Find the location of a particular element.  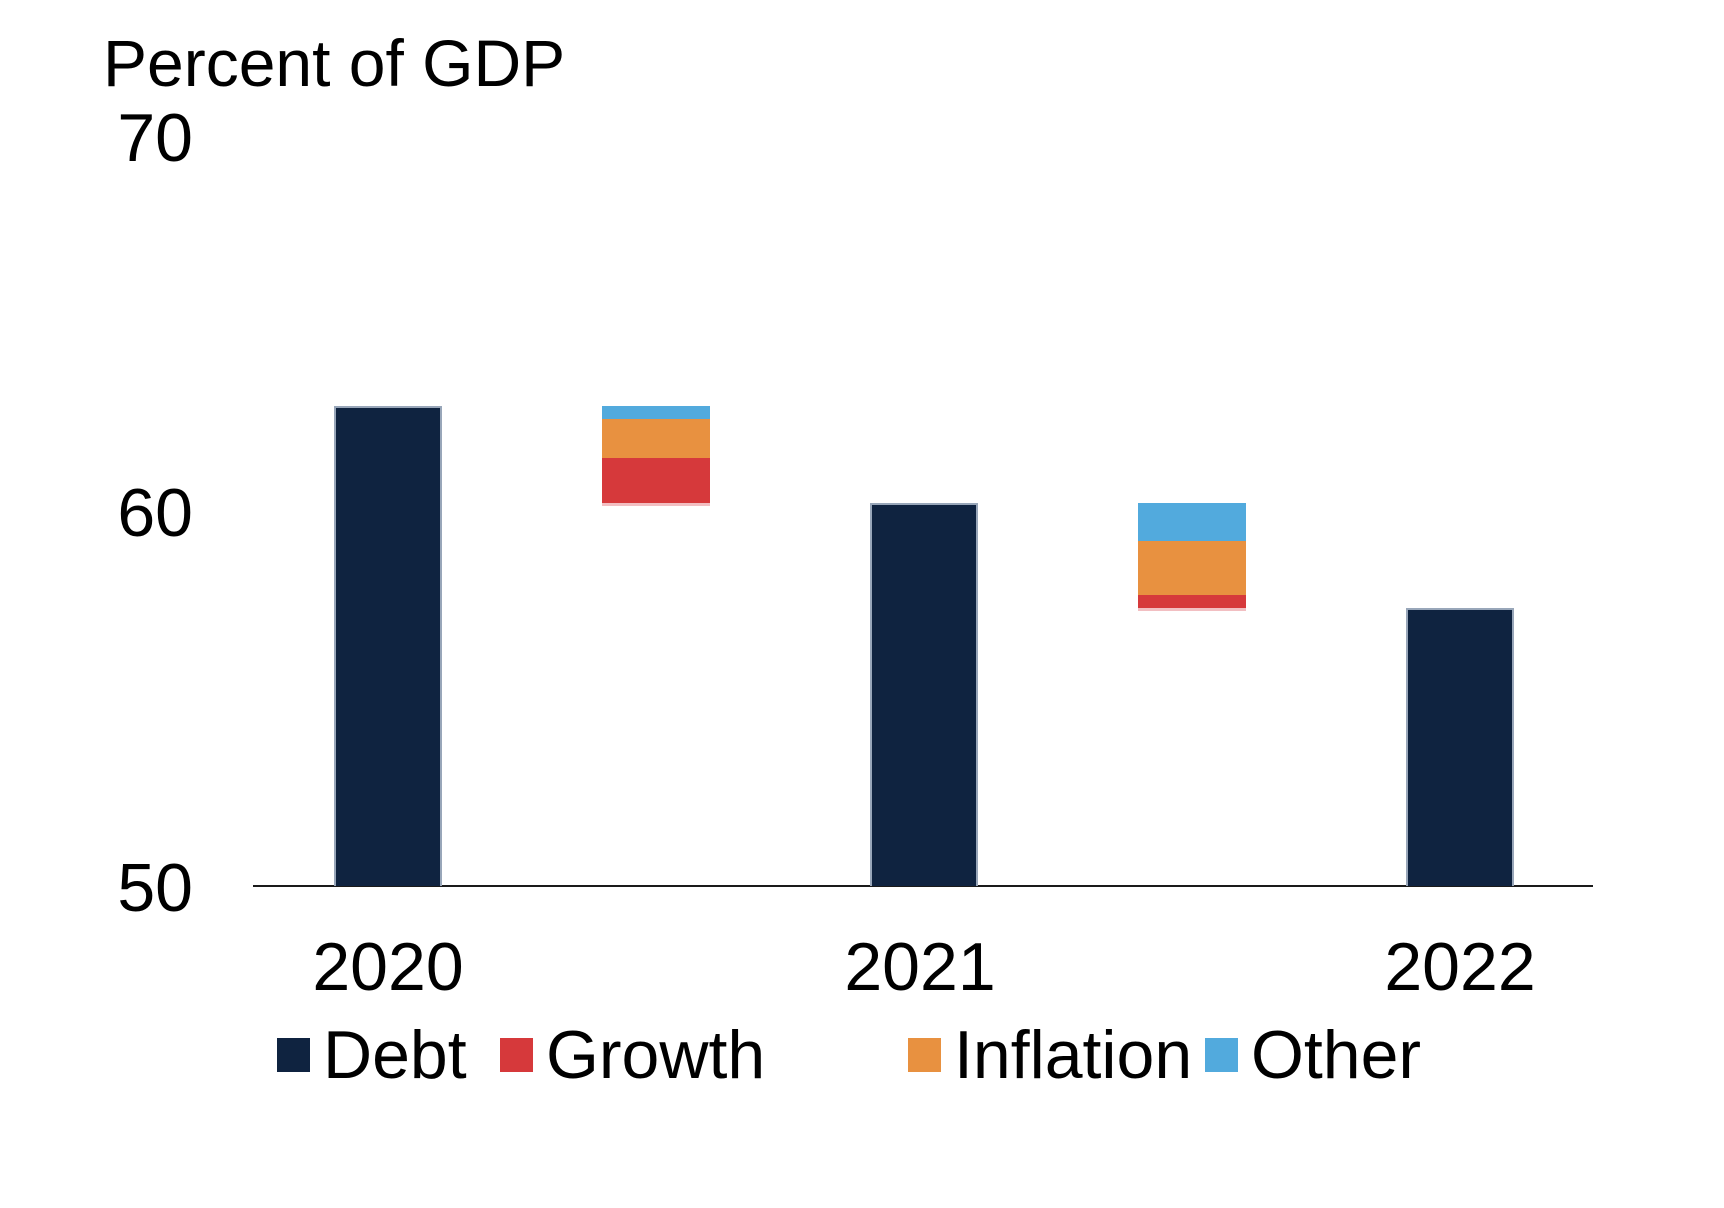

x-label-2020: 2020 is located at coordinates (388, 967).